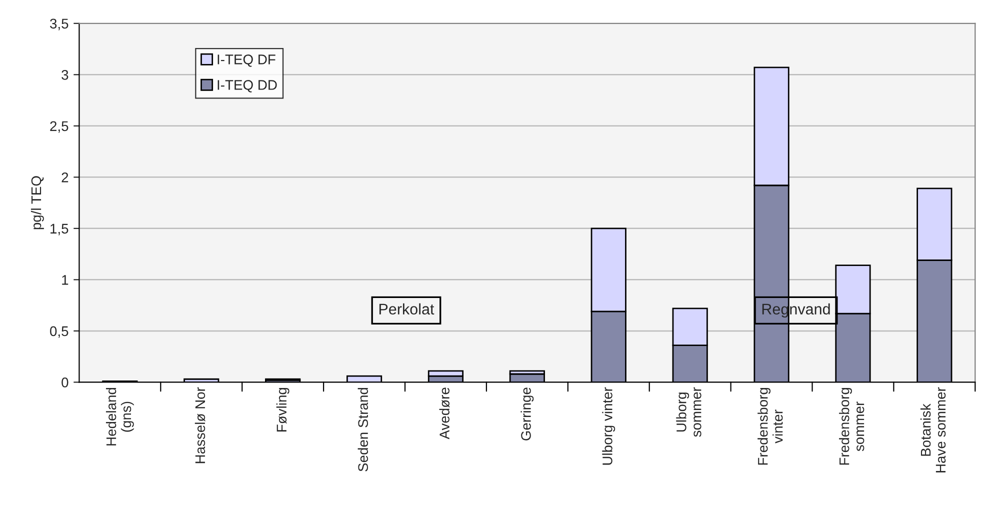 The width and height of the screenshot is (990, 520). What do you see at coordinates (120, 417) in the screenshot?
I see `x-tick-label: Hedeland (gns)` at bounding box center [120, 417].